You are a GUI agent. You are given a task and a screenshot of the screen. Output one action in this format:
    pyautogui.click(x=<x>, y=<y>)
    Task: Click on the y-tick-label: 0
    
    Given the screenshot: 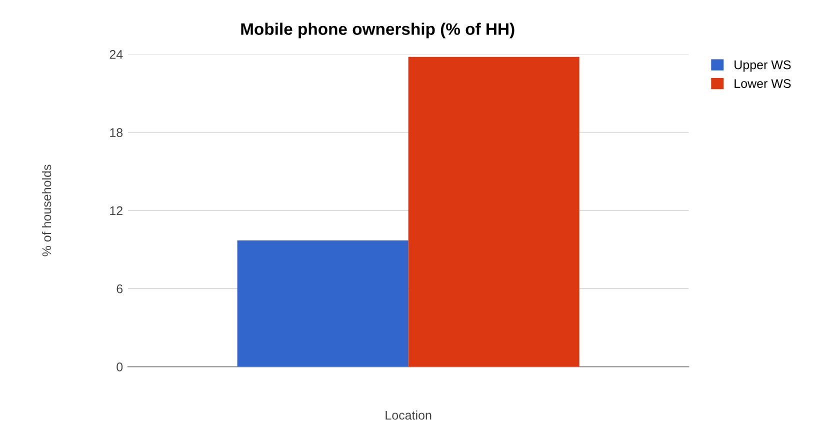 What is the action you would take?
    pyautogui.click(x=119, y=367)
    